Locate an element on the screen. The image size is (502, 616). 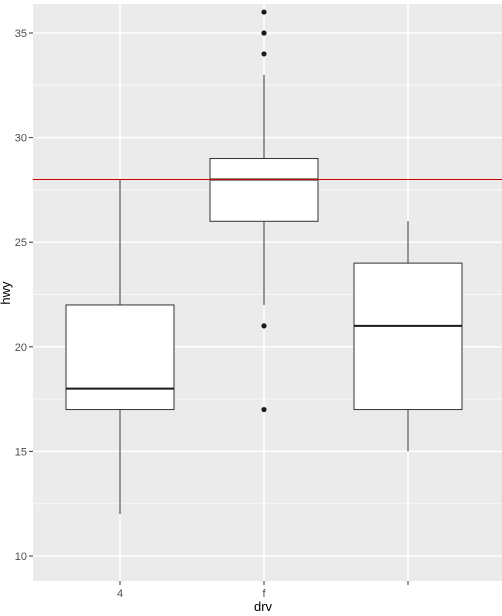
y-tick-label: 30 is located at coordinates (21, 139).